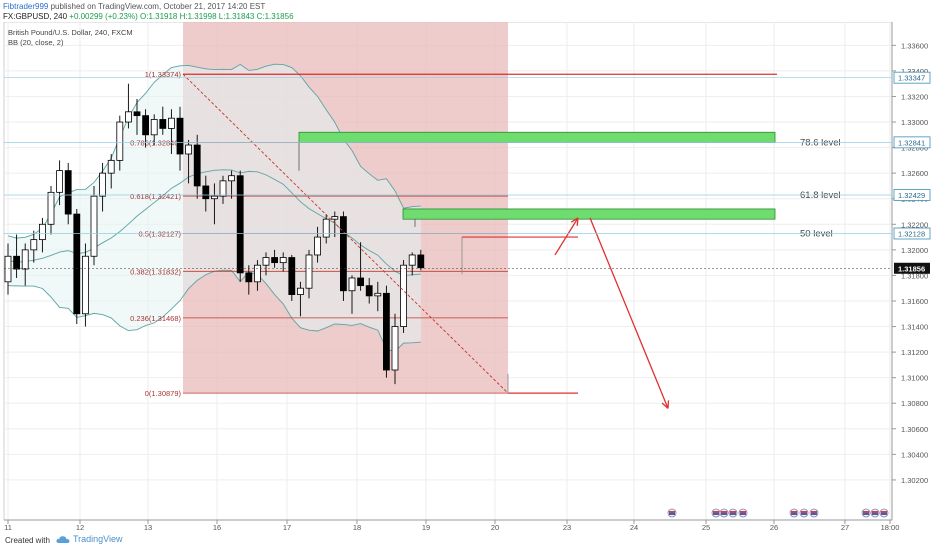 This screenshot has width=932, height=550. What do you see at coordinates (569, 185) in the screenshot?
I see `green-zones: 78.6 level 61.8 level 50 level` at bounding box center [569, 185].